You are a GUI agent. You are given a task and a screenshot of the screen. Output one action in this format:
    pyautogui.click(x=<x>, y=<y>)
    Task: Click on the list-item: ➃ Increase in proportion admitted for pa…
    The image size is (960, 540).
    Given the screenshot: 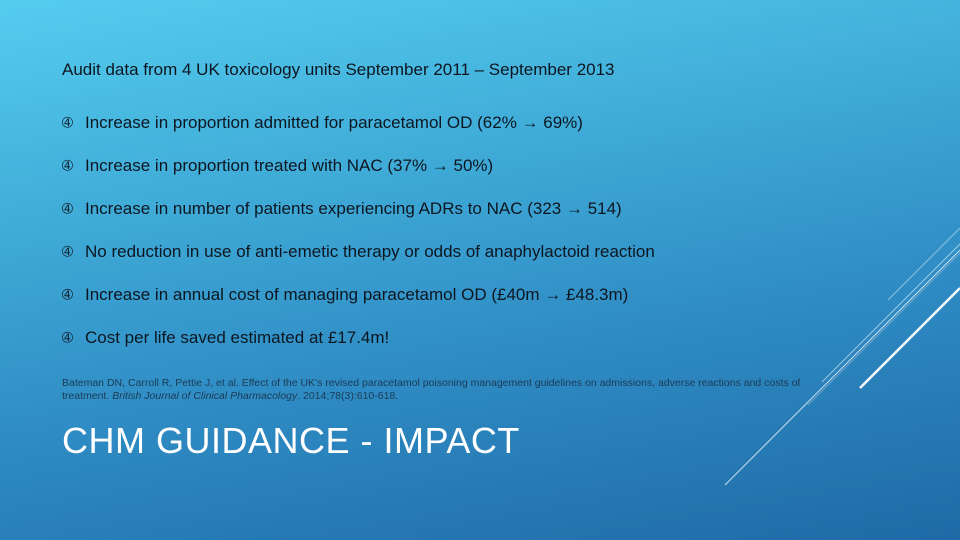 What is the action you would take?
    pyautogui.click(x=358, y=122)
    